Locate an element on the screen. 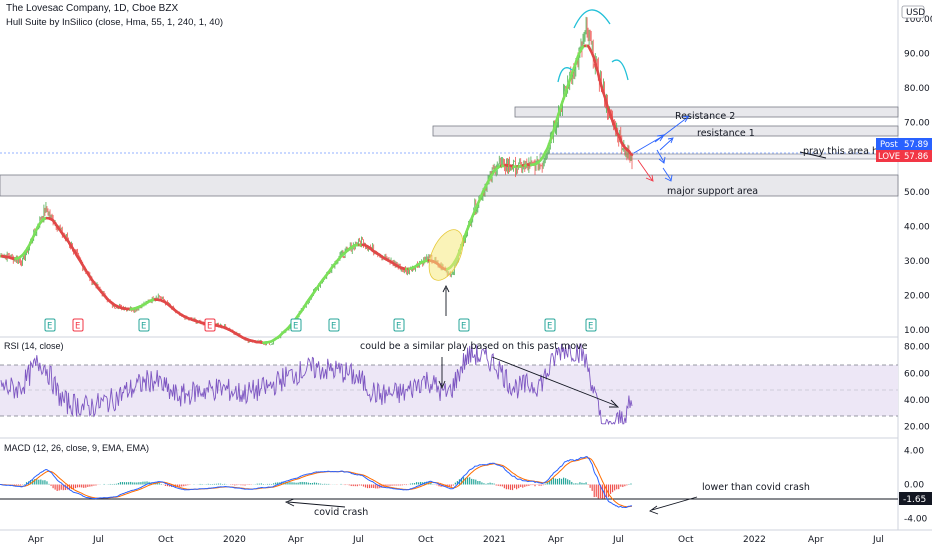 This screenshot has width=932, height=550. macd-value: -1.65 is located at coordinates (914, 500).